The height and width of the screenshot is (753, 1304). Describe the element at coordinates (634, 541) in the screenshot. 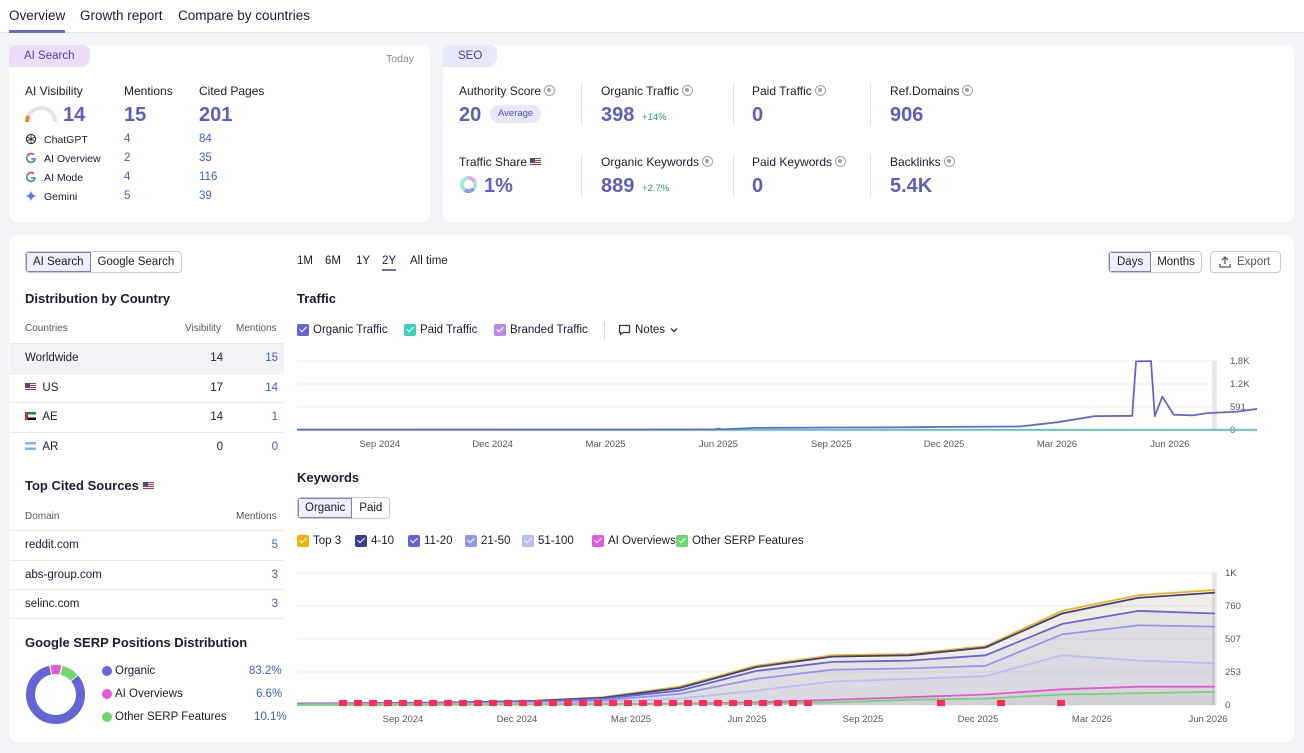

I see `legend-ai-overviews: AI Overviews` at that location.